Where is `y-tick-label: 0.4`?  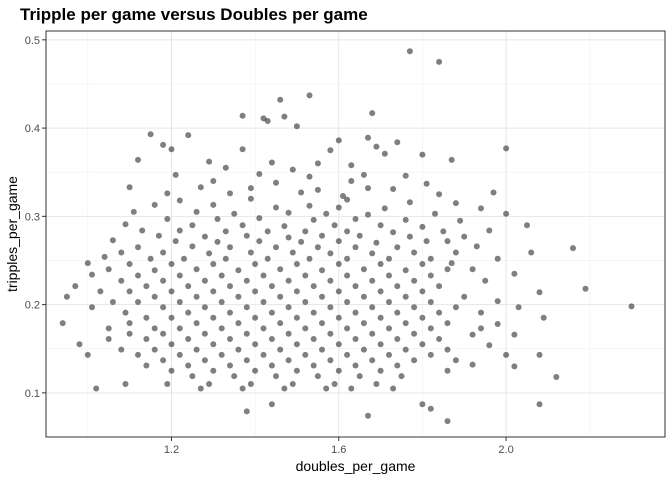
y-tick-label: 0.4 is located at coordinates (32, 129).